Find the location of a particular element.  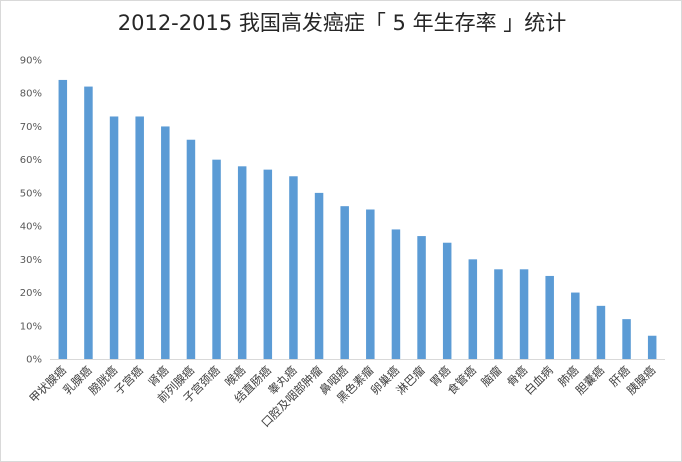

y-tick-label: 90% is located at coordinates (31, 61).